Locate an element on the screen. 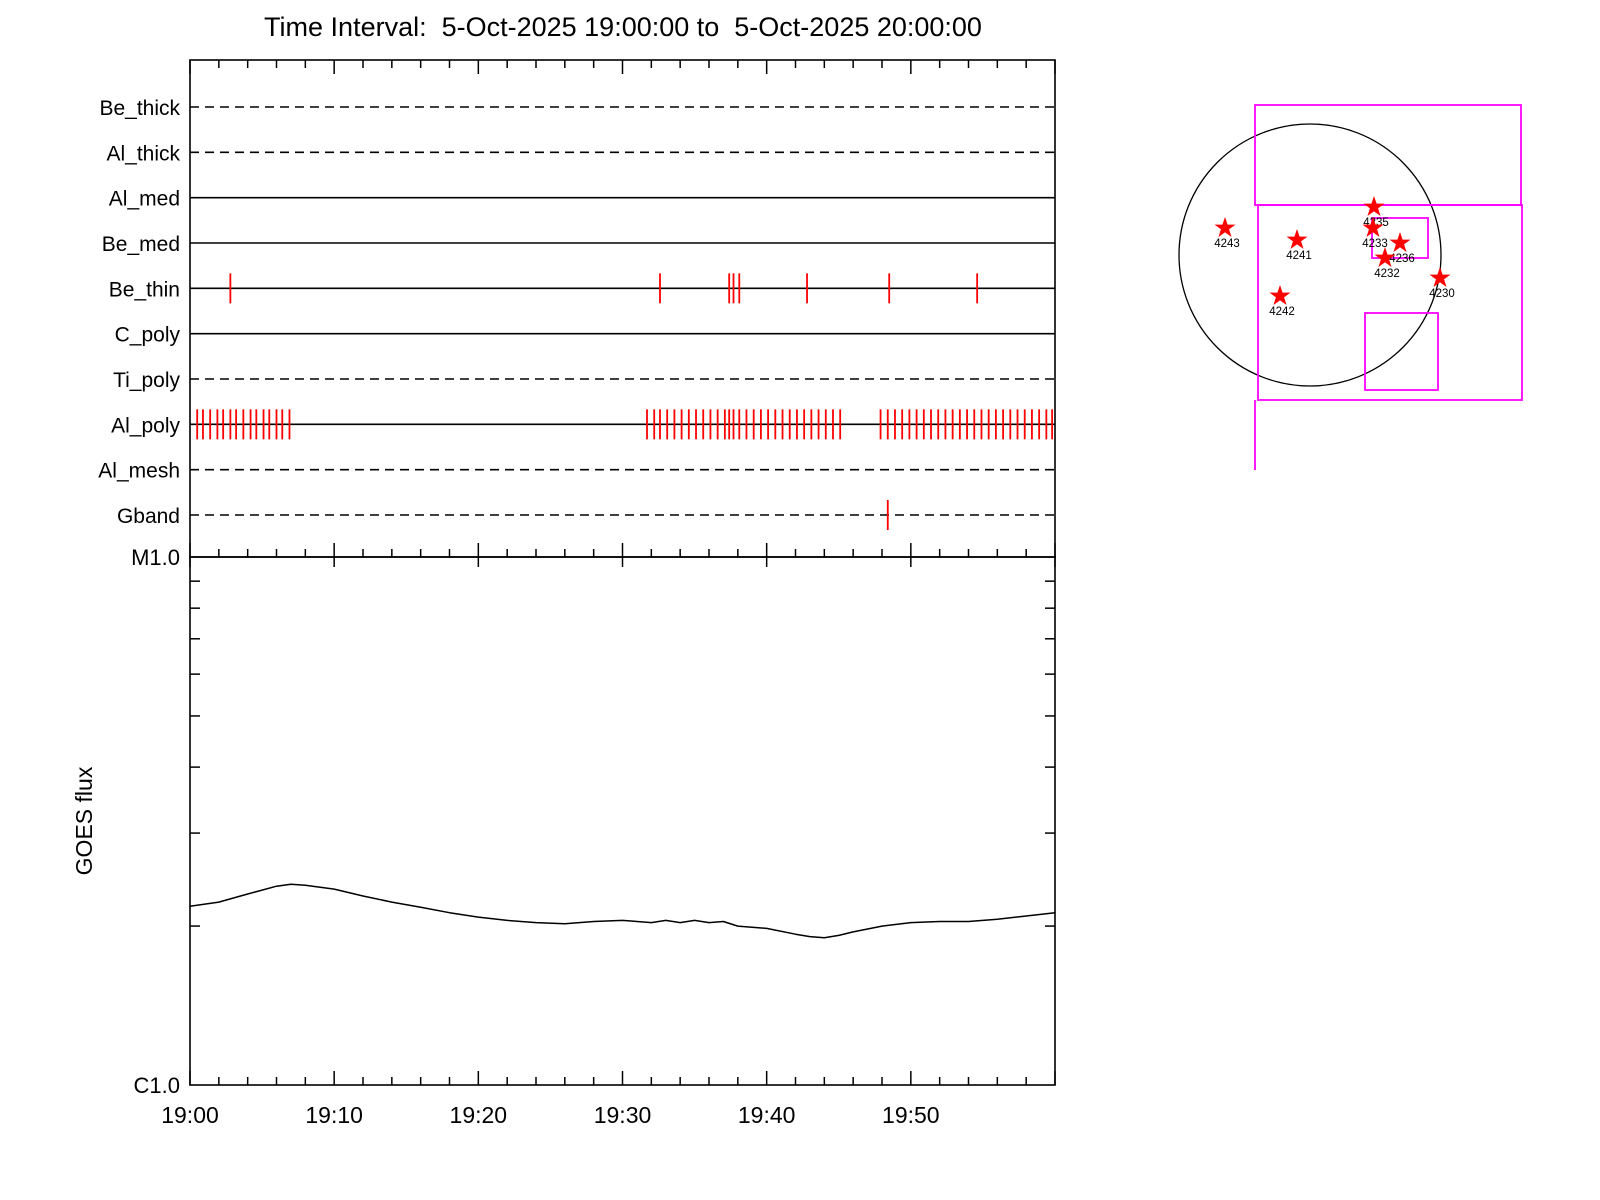 Image resolution: width=1600 pixels, height=1200 pixels. goes-y-top-label: M1.0 is located at coordinates (155, 557).